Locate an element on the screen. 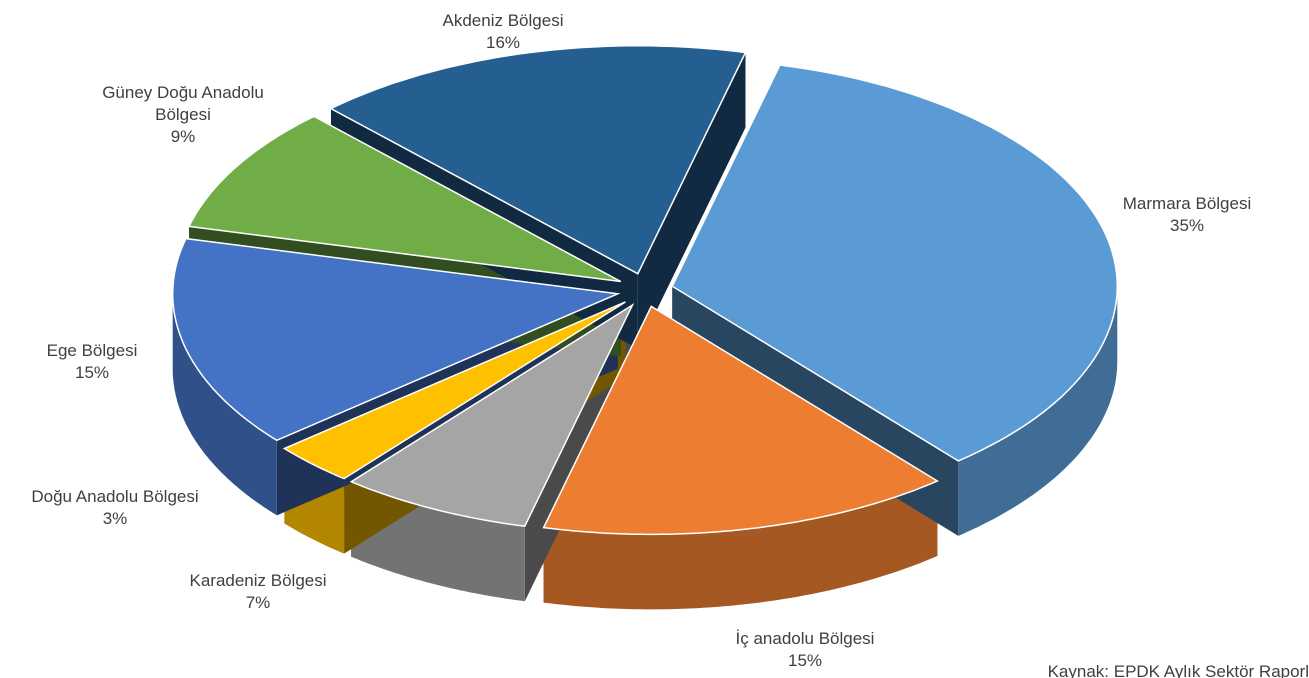 The height and width of the screenshot is (678, 1309). value-label: 35% is located at coordinates (1187, 225).